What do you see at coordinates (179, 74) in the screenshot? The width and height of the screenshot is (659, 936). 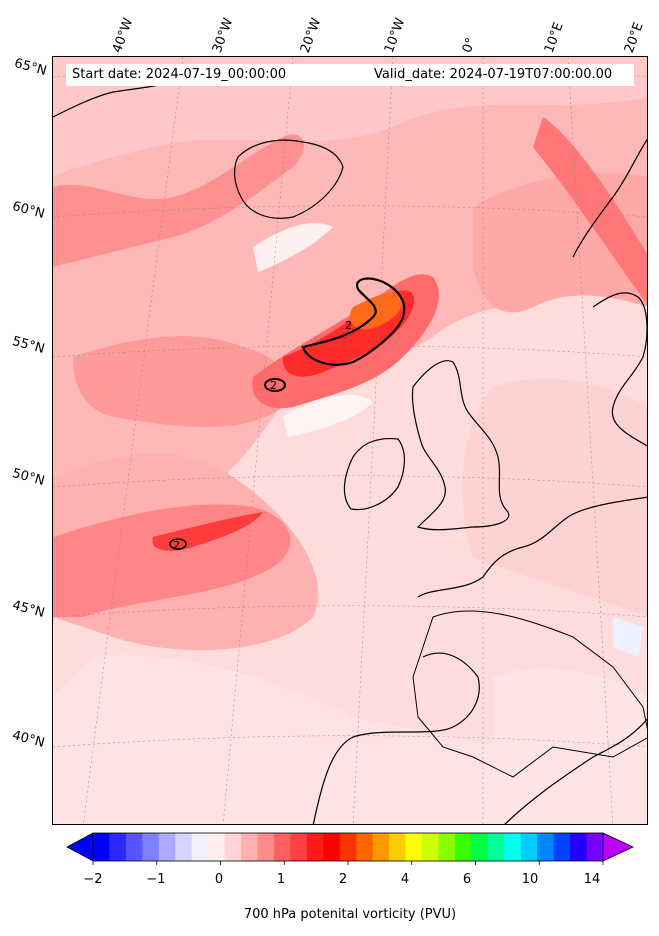 I see `start-date-label: Start date: 2024-07-19_00:00:00` at bounding box center [179, 74].